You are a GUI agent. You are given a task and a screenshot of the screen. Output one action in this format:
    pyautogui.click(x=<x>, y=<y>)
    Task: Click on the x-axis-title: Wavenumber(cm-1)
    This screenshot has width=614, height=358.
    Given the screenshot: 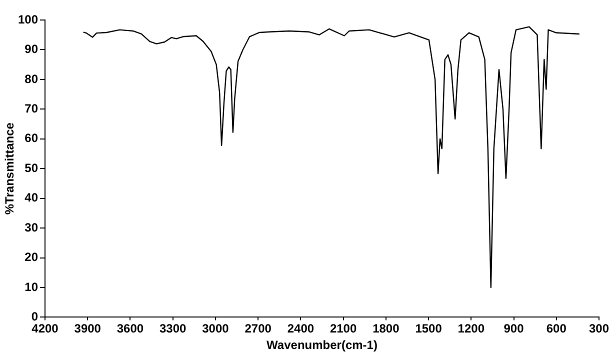 What is the action you would take?
    pyautogui.click(x=322, y=345)
    